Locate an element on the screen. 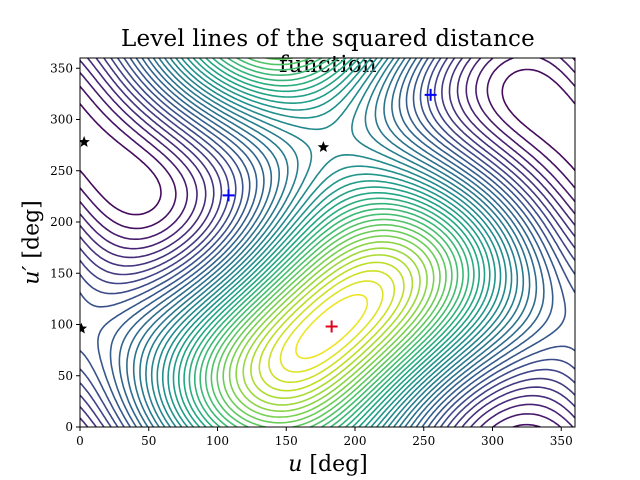 This screenshot has height=480, width=640. y-tick-label: 200 is located at coordinates (61, 222).